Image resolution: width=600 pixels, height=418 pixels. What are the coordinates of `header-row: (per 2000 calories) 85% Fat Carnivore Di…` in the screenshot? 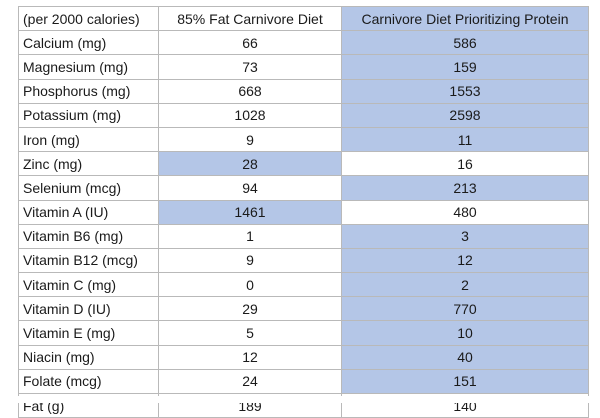 It's located at (303, 18).